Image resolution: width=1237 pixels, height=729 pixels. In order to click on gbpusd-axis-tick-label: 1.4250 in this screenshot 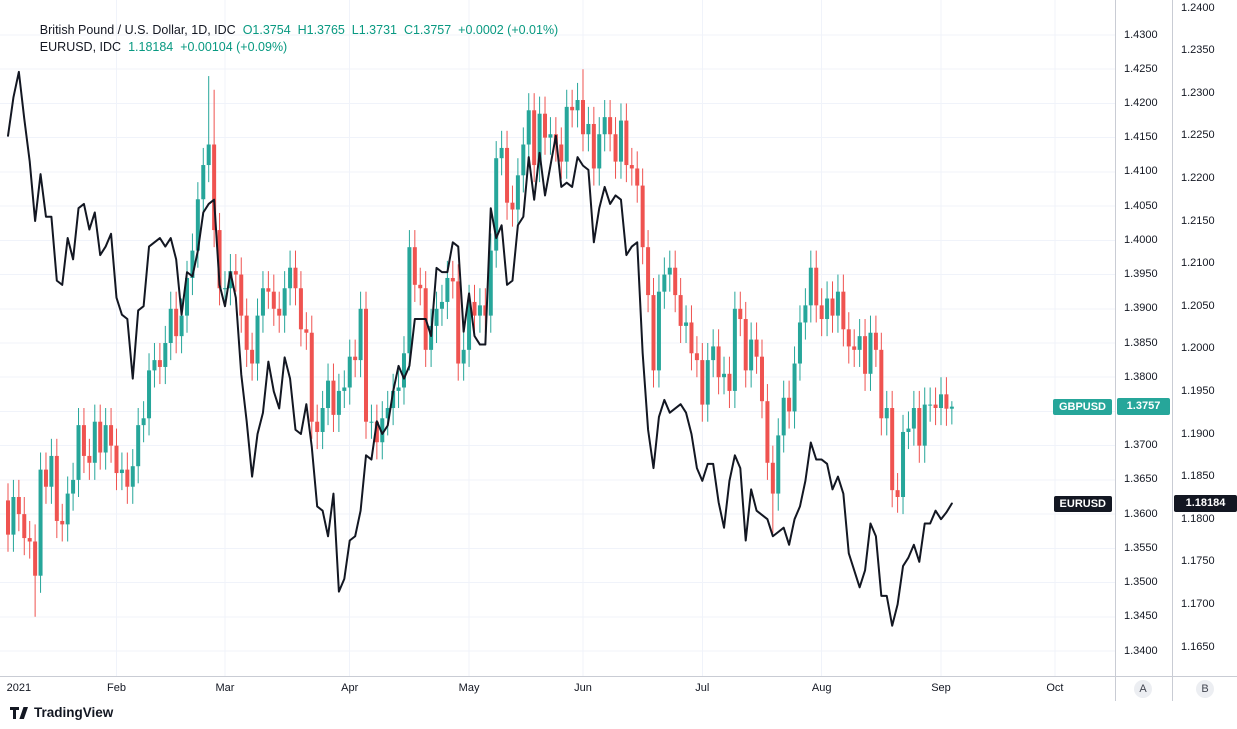, I will do `click(1141, 68)`.